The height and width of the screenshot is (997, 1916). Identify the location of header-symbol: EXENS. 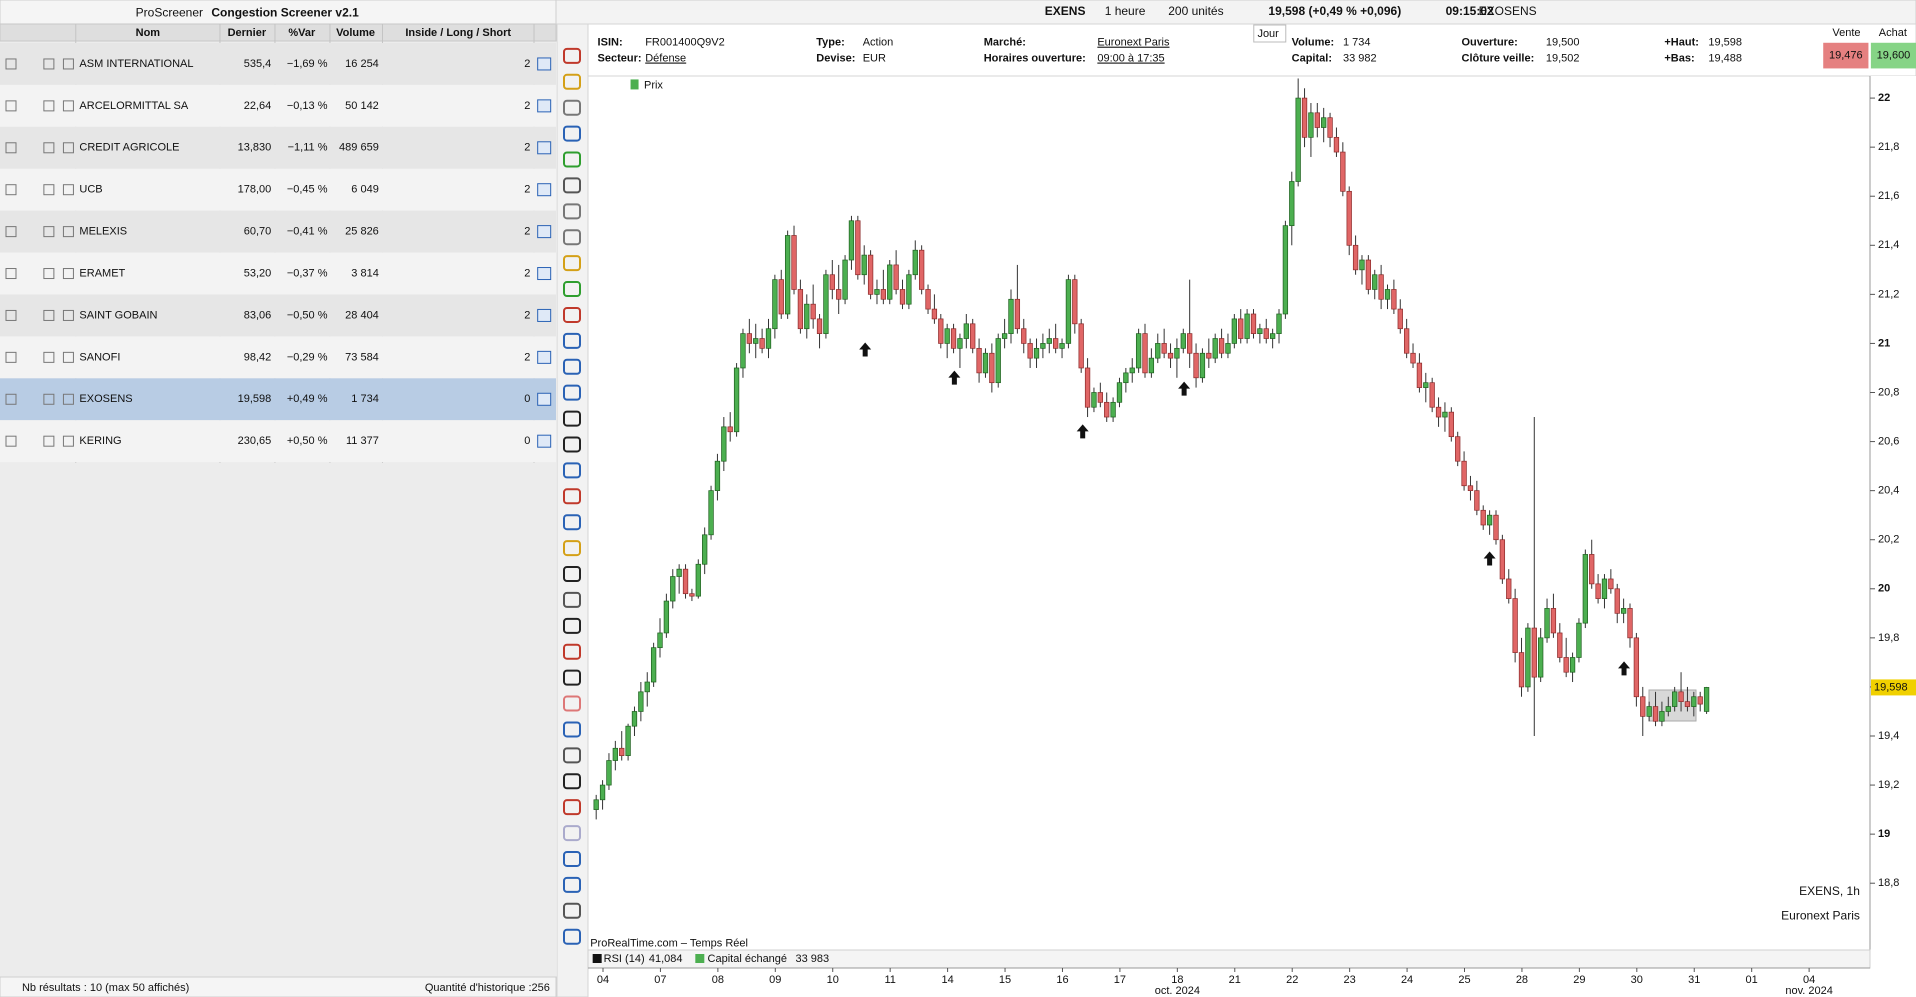
(1065, 11).